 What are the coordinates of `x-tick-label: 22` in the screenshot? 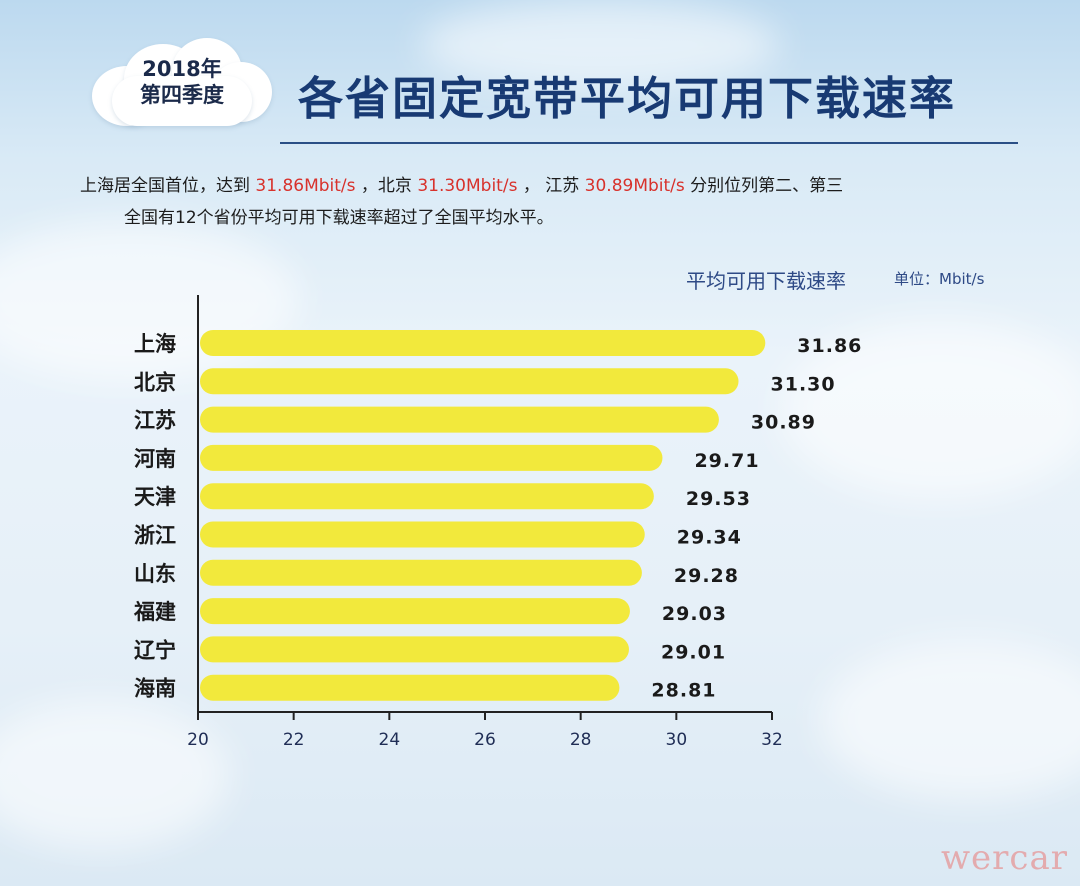 It's located at (294, 740).